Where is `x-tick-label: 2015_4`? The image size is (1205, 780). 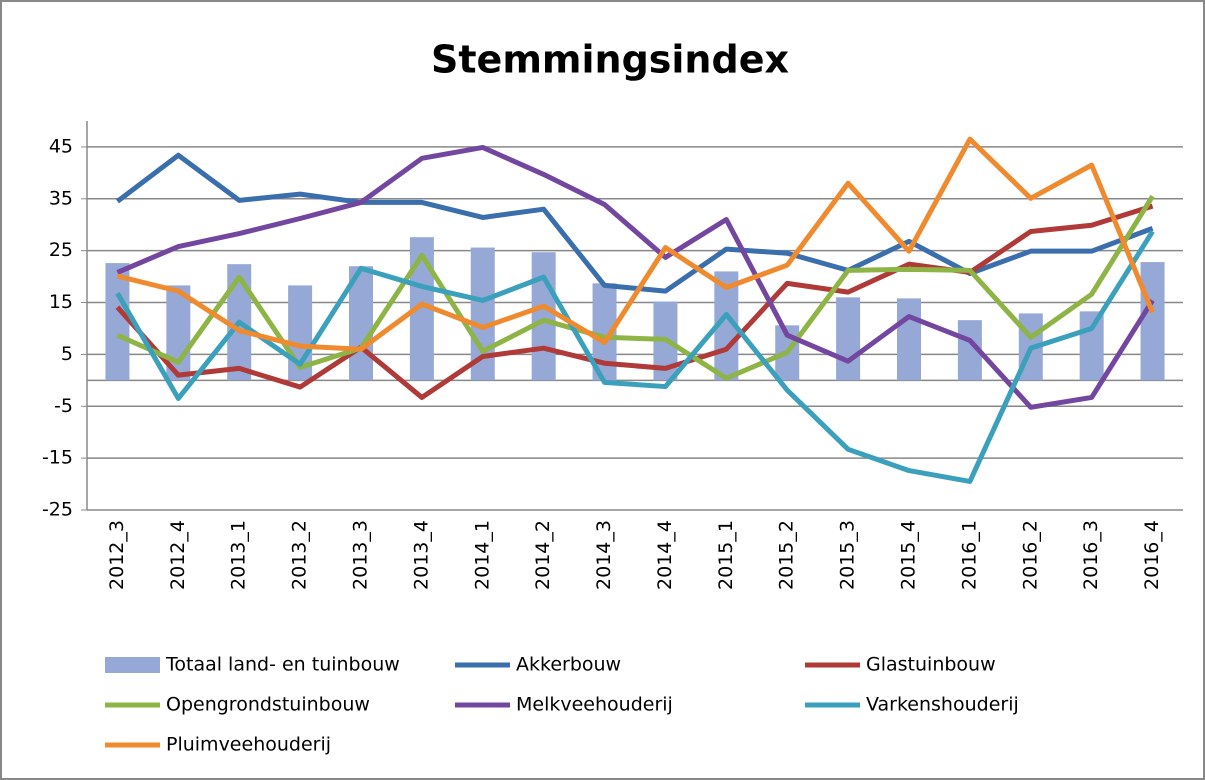 x-tick-label: 2015_4 is located at coordinates (909, 555).